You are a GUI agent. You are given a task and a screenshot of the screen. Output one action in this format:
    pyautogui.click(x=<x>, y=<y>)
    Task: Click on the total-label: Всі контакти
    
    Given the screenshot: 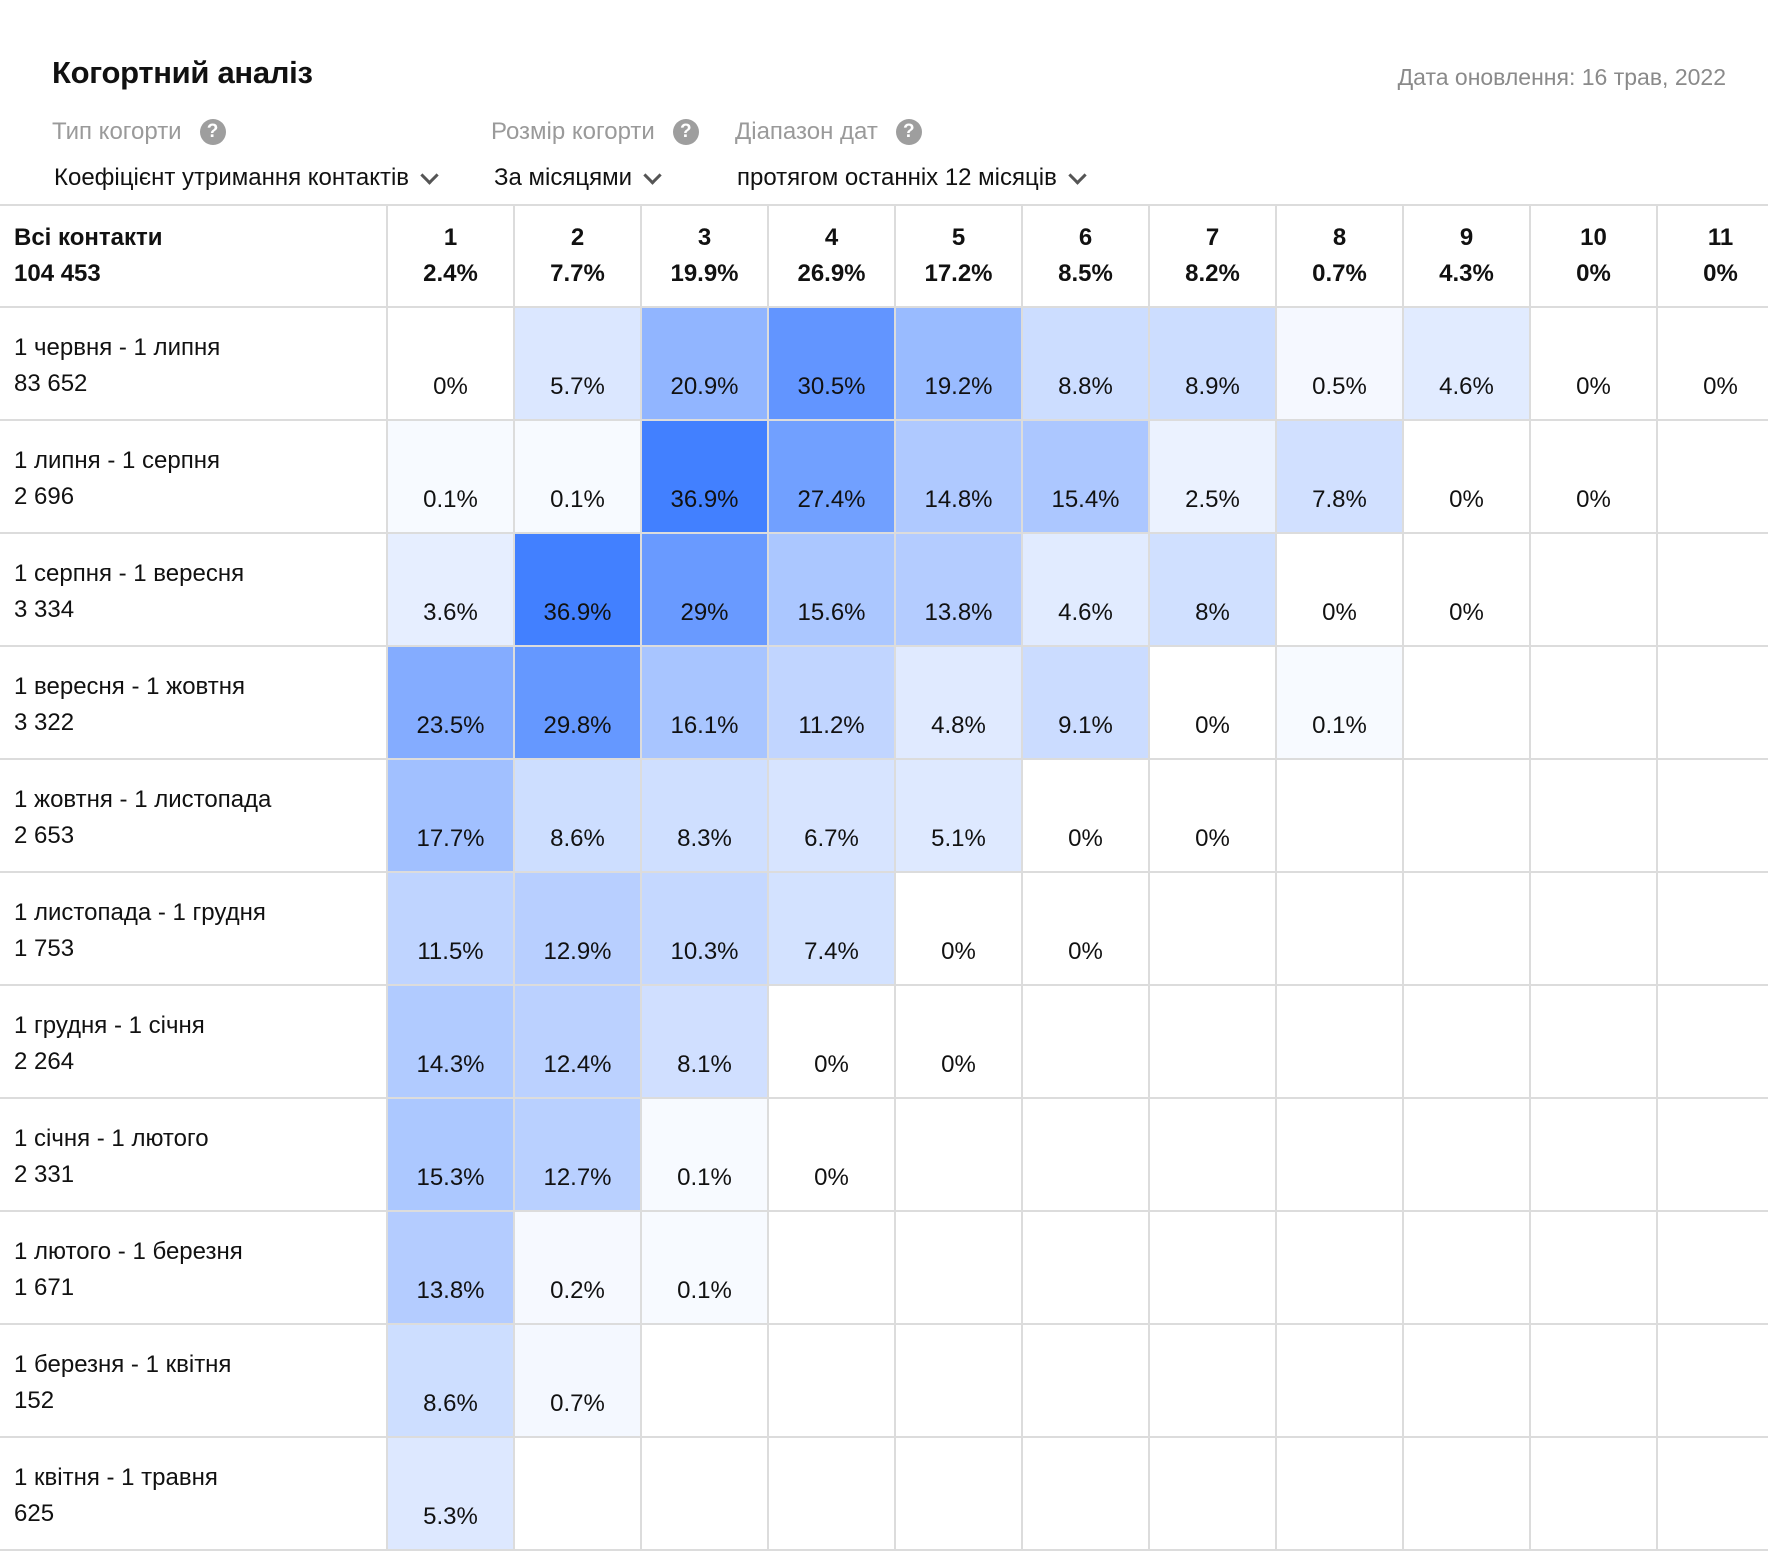 What is the action you would take?
    pyautogui.click(x=88, y=237)
    